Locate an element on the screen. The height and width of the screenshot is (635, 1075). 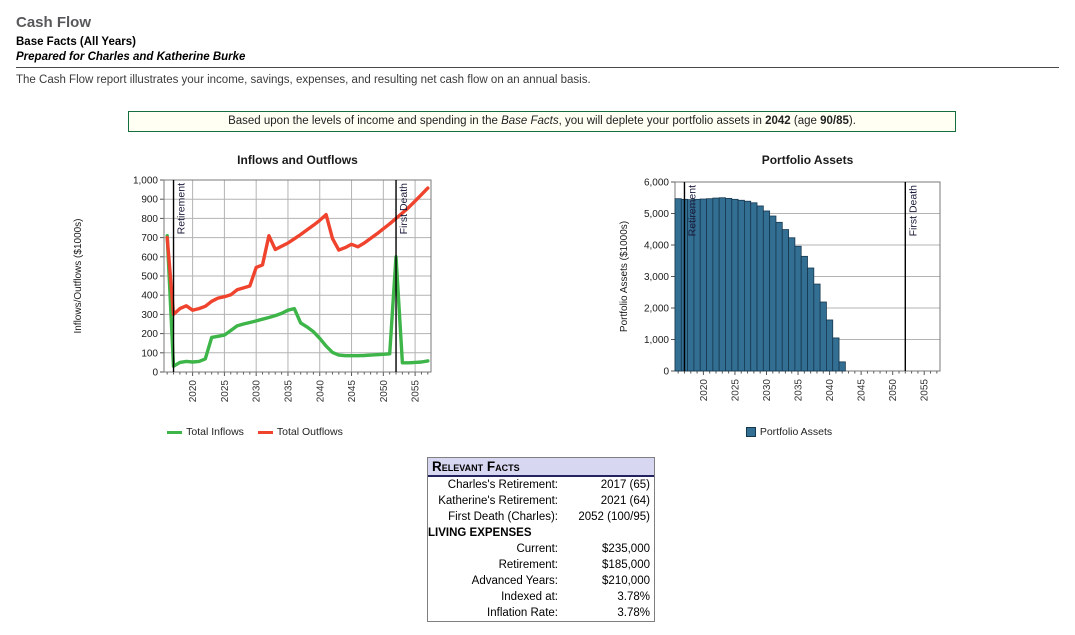
portfolio-assets-bars is located at coordinates (760, 284).